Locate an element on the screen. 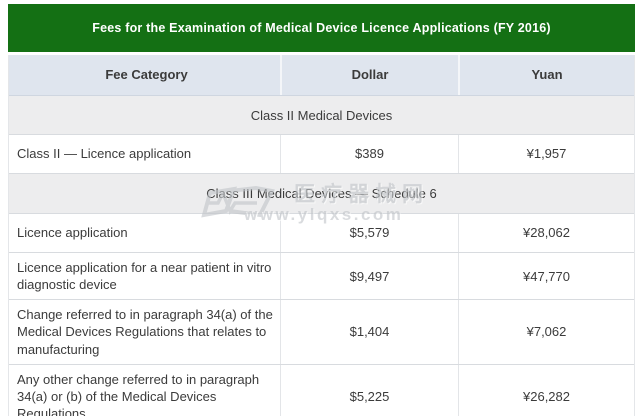 This screenshot has width=640, height=416. section-header-class-ii: Class II Medical Devices is located at coordinates (321, 115).